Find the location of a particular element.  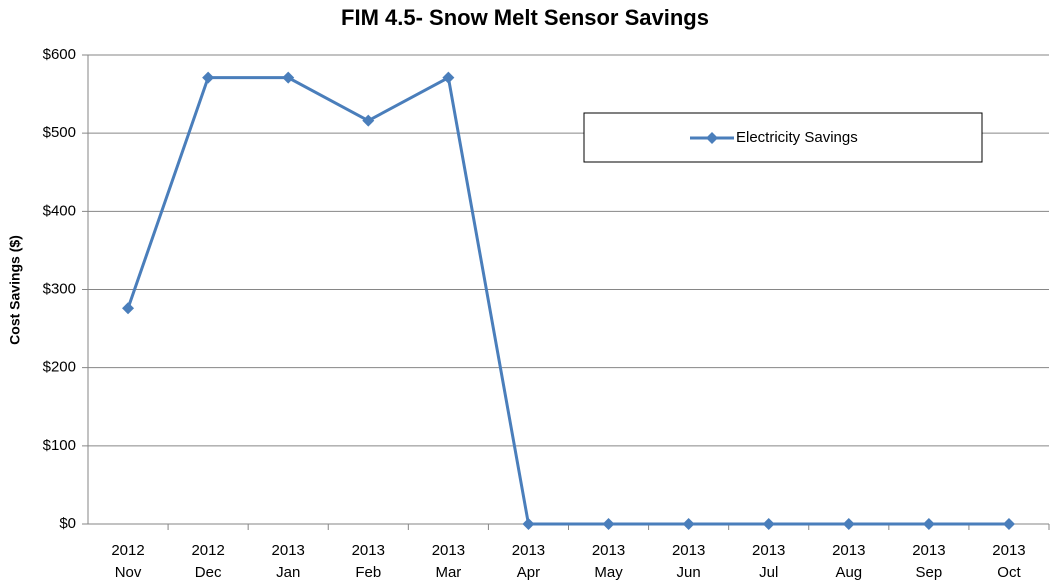

x-tick-month: May is located at coordinates (608, 572).